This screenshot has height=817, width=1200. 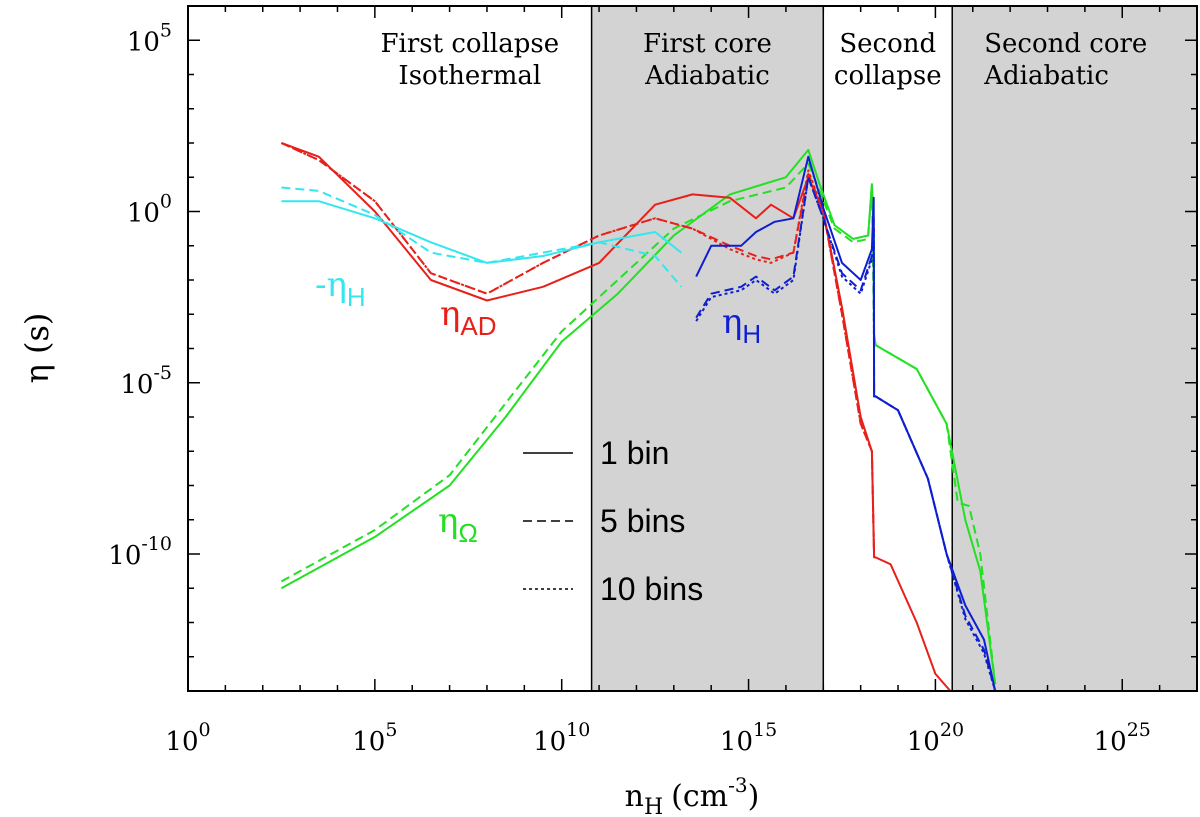 I want to click on series-eta_H_negative-dashed, so click(x=482, y=237).